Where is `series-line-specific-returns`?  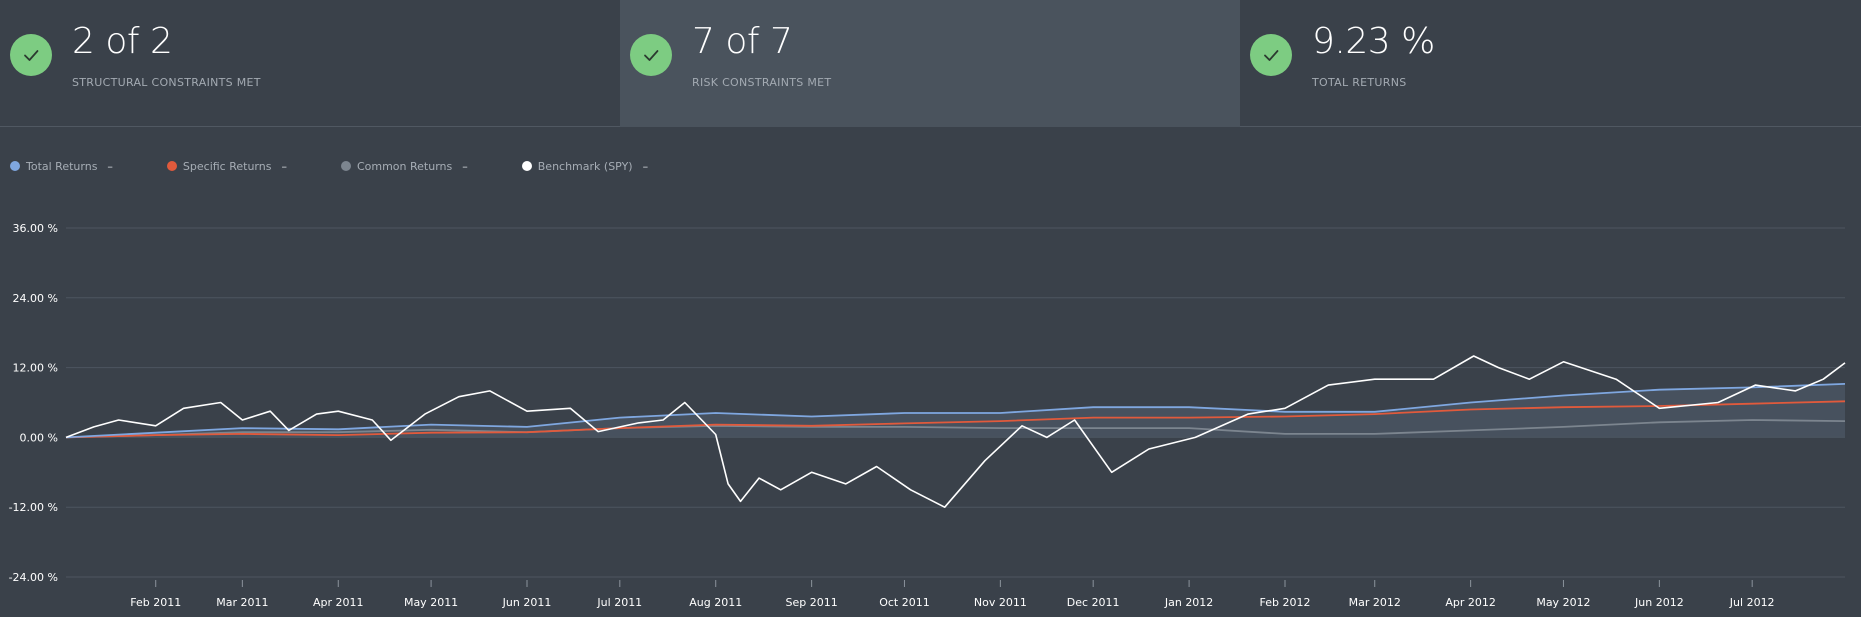 series-line-specific-returns is located at coordinates (955, 419).